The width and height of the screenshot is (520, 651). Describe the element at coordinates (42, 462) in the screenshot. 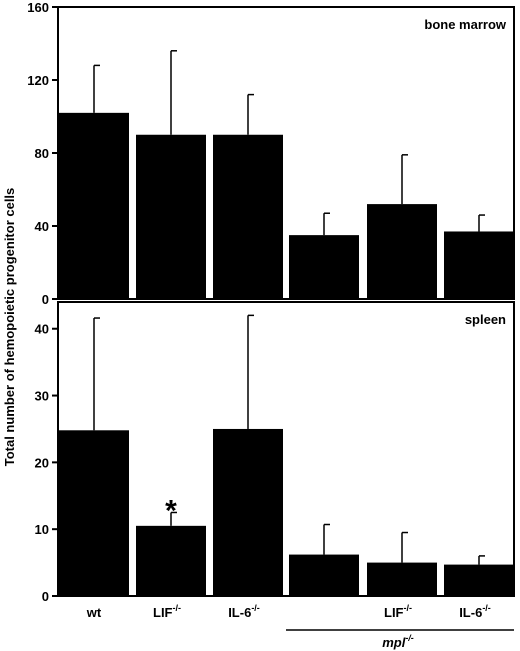

I see `y-tick-label: 20` at that location.